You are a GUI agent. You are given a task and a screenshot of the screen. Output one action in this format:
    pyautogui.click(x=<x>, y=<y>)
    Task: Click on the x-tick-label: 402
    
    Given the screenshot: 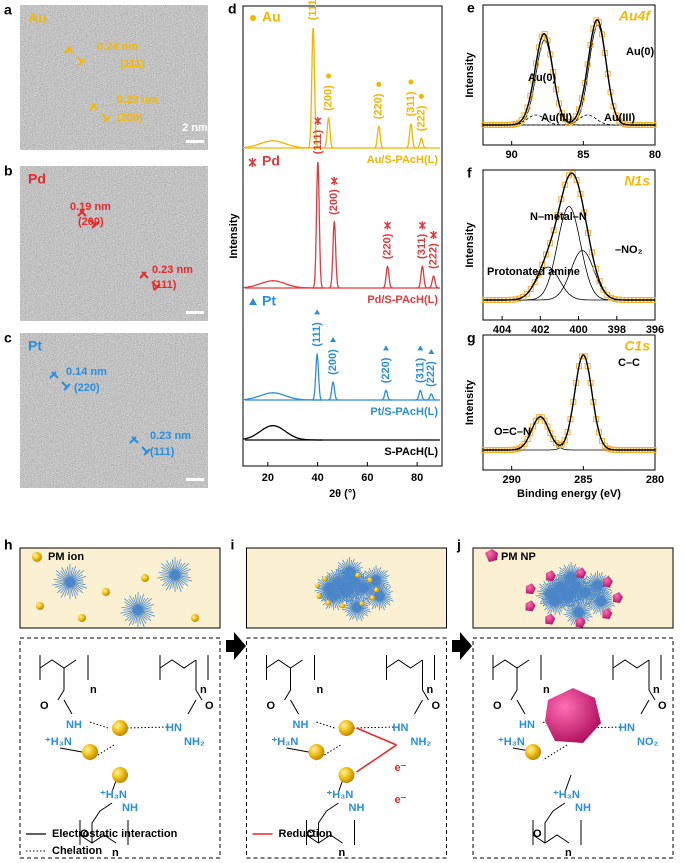 What is the action you would take?
    pyautogui.click(x=540, y=330)
    